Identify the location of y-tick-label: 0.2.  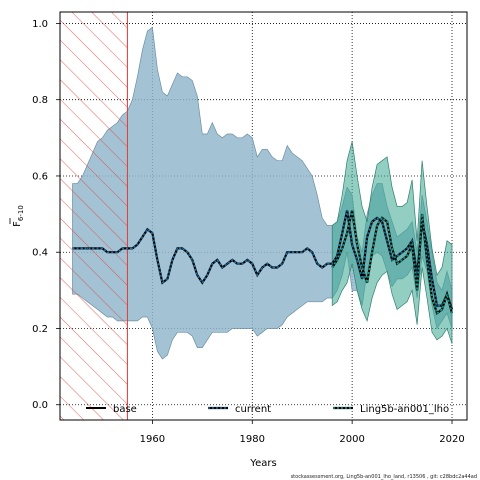
(40, 329).